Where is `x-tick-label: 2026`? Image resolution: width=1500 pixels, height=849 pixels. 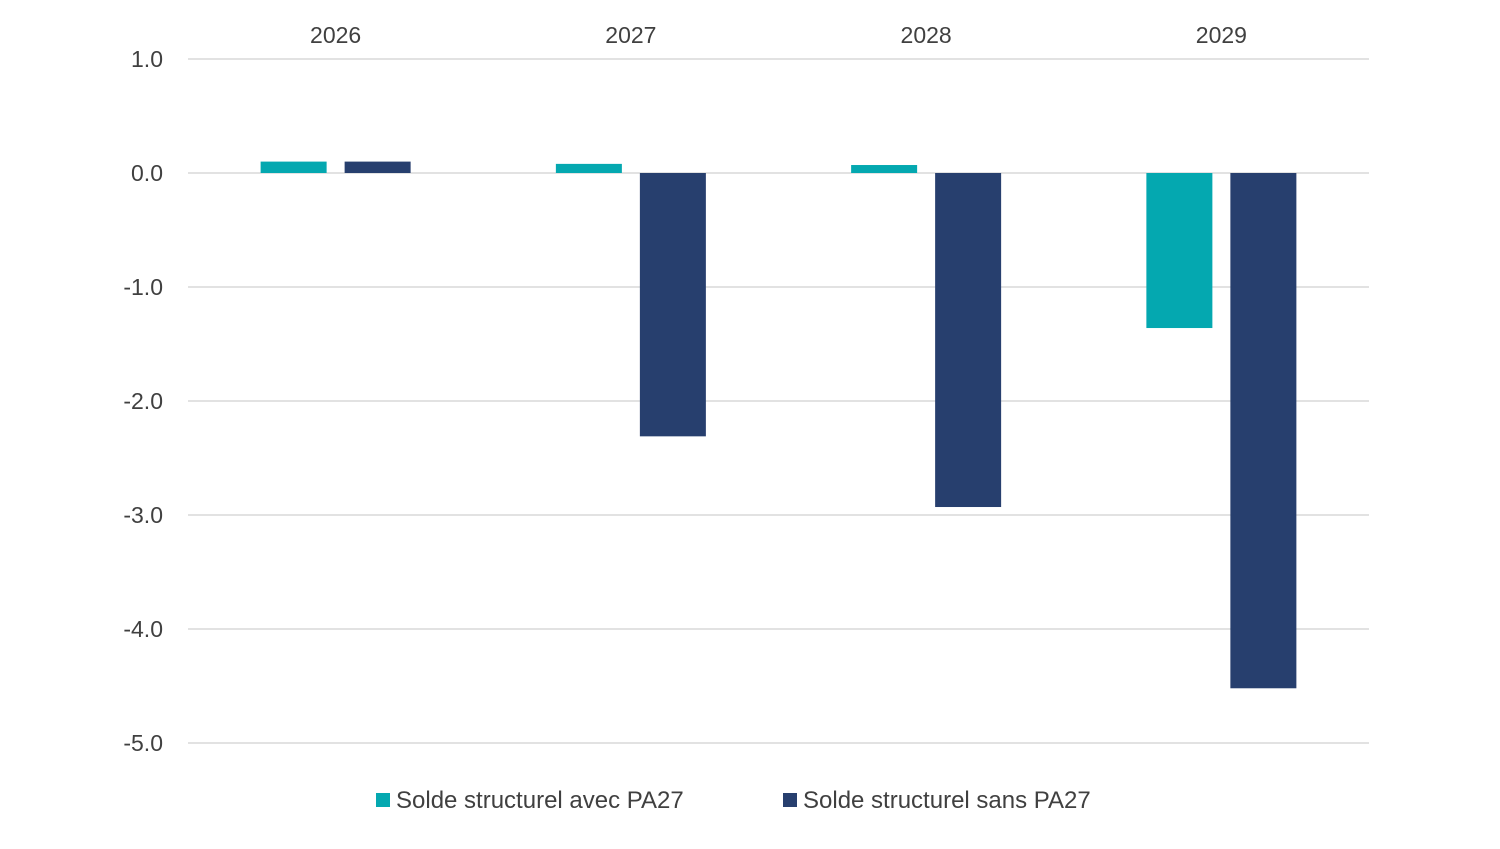 x-tick-label: 2026 is located at coordinates (335, 35).